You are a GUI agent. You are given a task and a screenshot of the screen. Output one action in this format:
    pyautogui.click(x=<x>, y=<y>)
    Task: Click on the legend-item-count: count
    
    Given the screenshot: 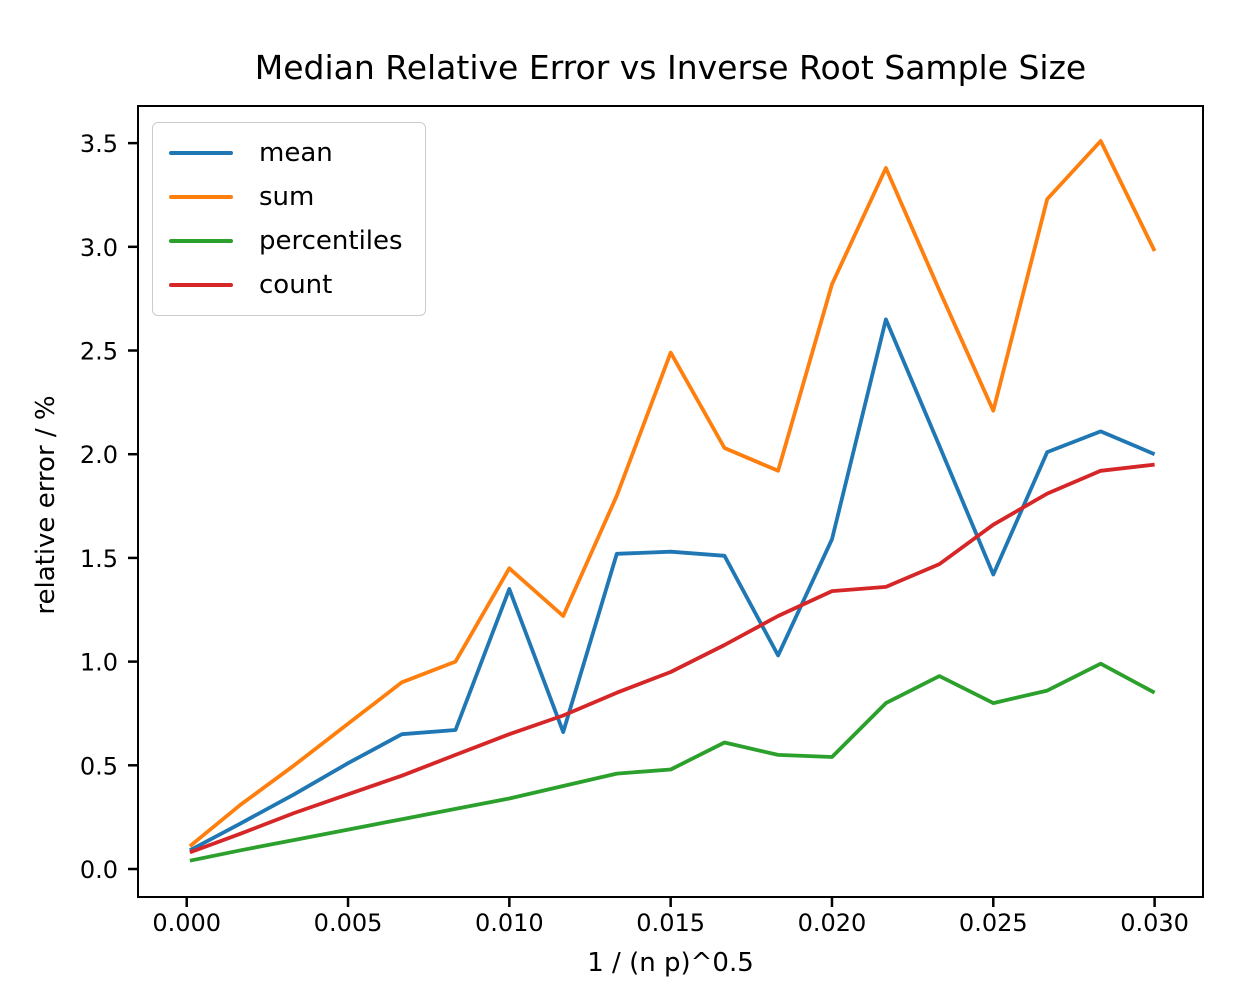 What is the action you would take?
    pyautogui.click(x=286, y=285)
    